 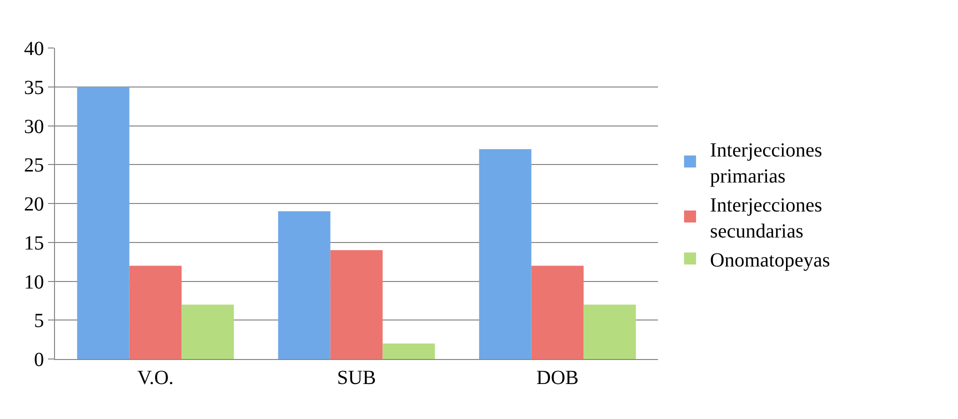 What do you see at coordinates (557, 378) in the screenshot?
I see `x-tick-label: DOB` at bounding box center [557, 378].